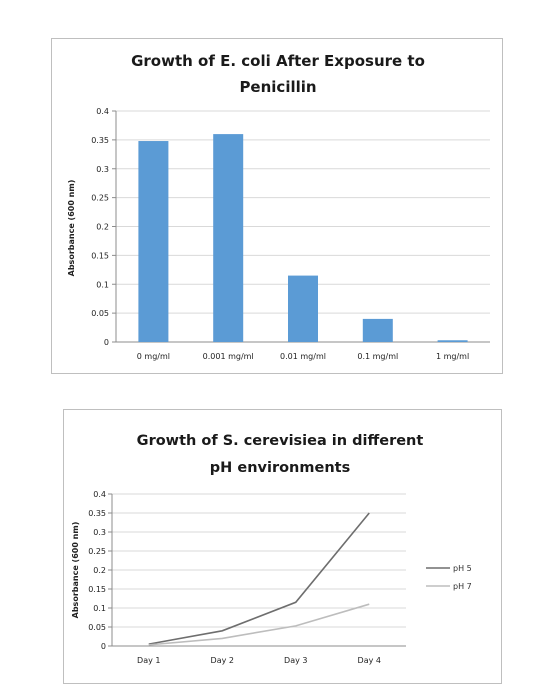  What do you see at coordinates (369, 660) in the screenshot?
I see `x-tick-label: Day 4` at bounding box center [369, 660].